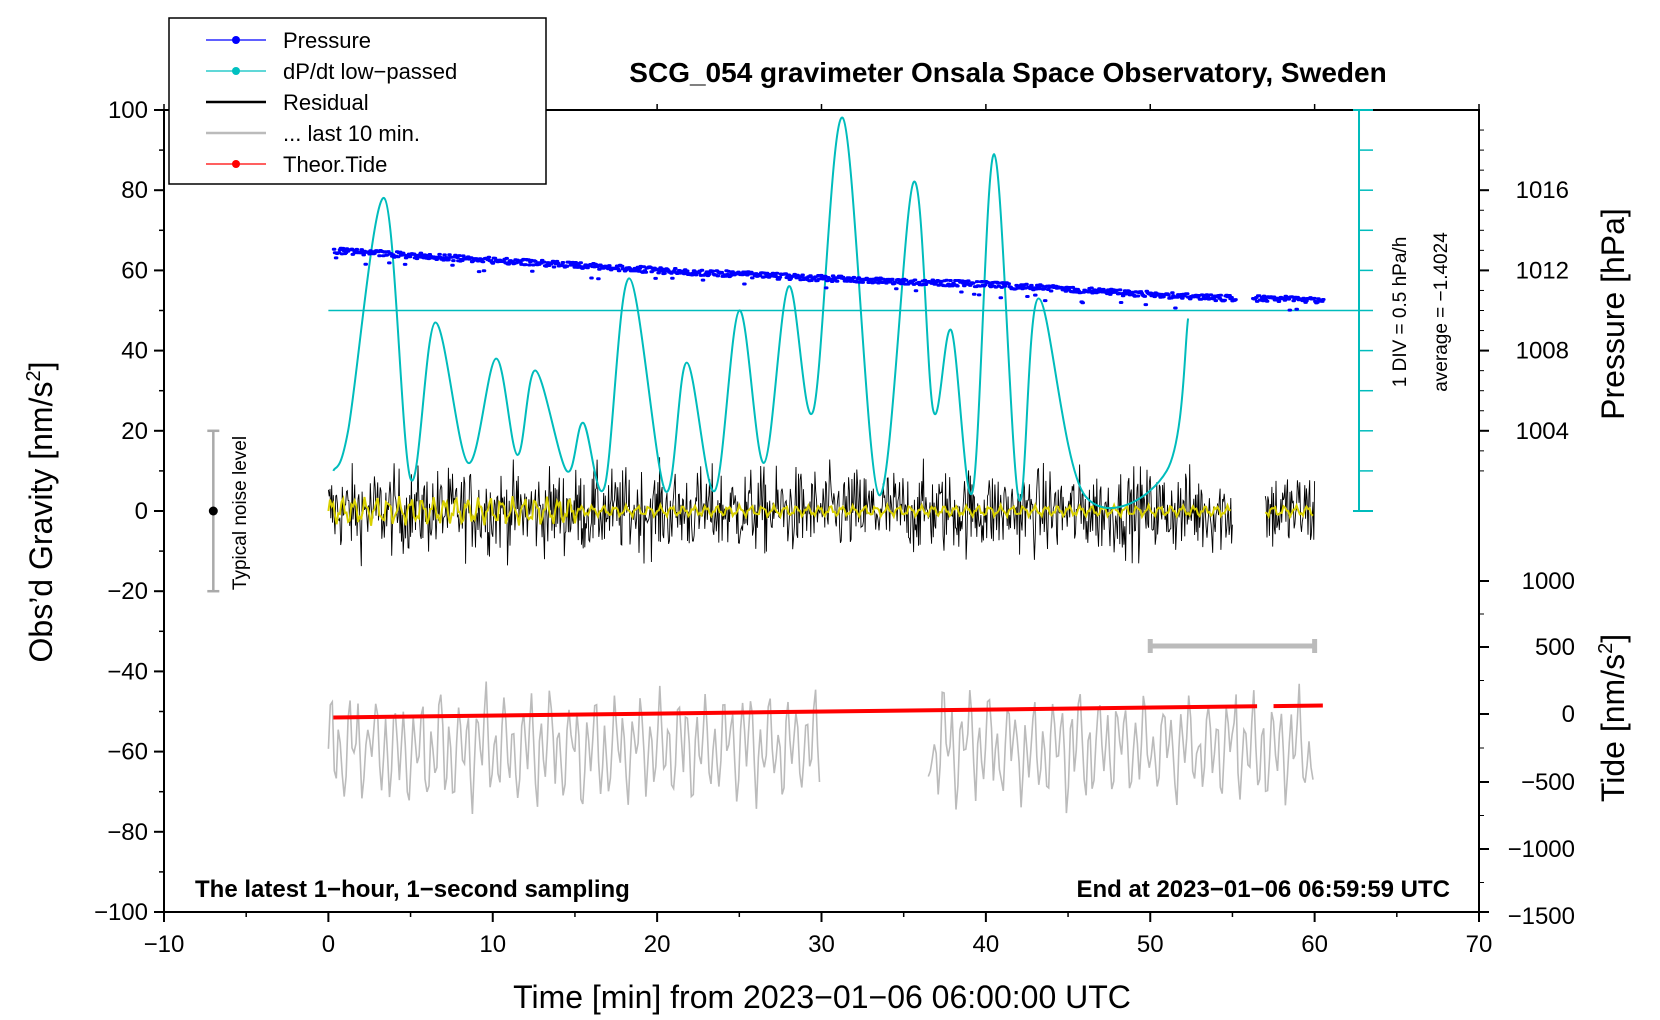 Image resolution: width=1660 pixels, height=1020 pixels. What do you see at coordinates (779, 510) in the screenshot?
I see `series-residual-lowpass` at bounding box center [779, 510].